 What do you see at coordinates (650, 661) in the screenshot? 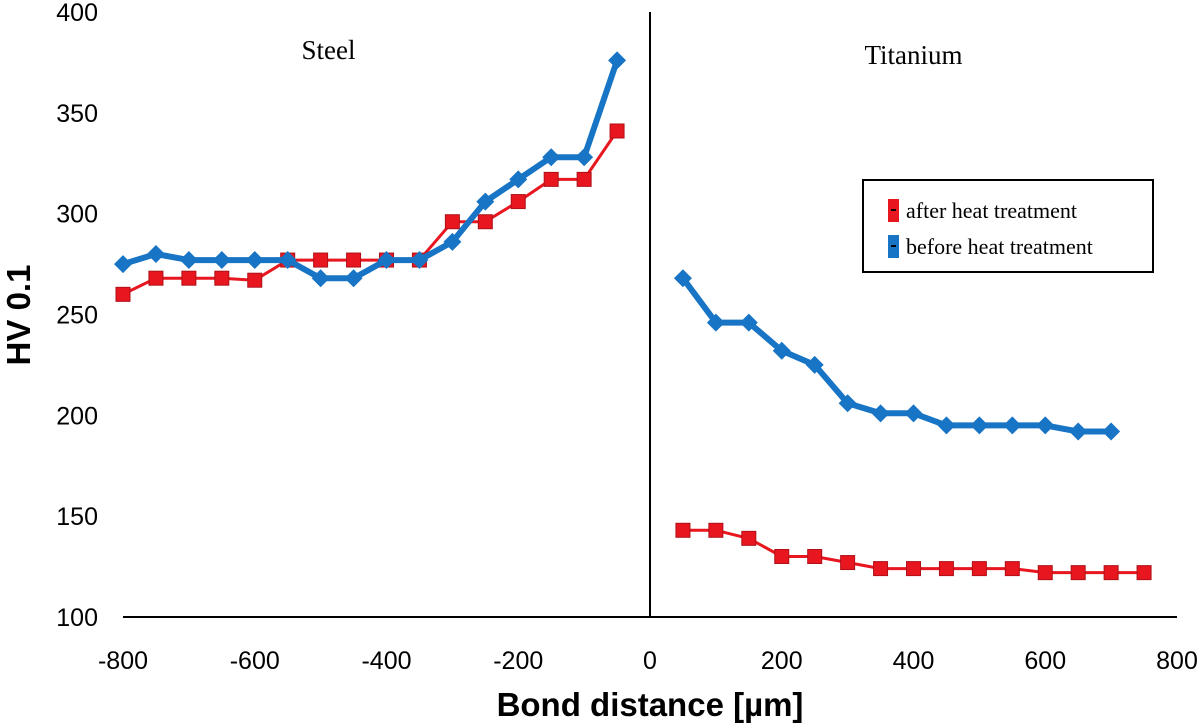
I see `x-tick-label: 0` at bounding box center [650, 661].